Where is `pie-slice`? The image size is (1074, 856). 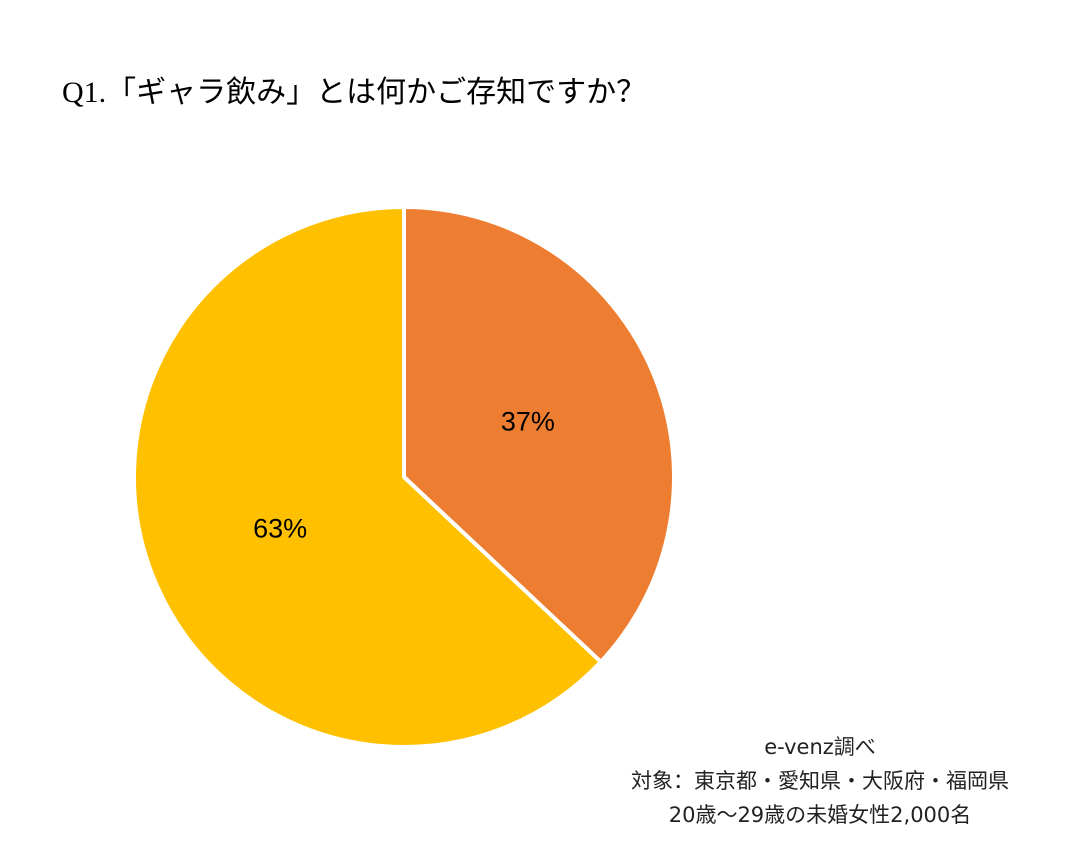 pie-slice is located at coordinates (539, 434).